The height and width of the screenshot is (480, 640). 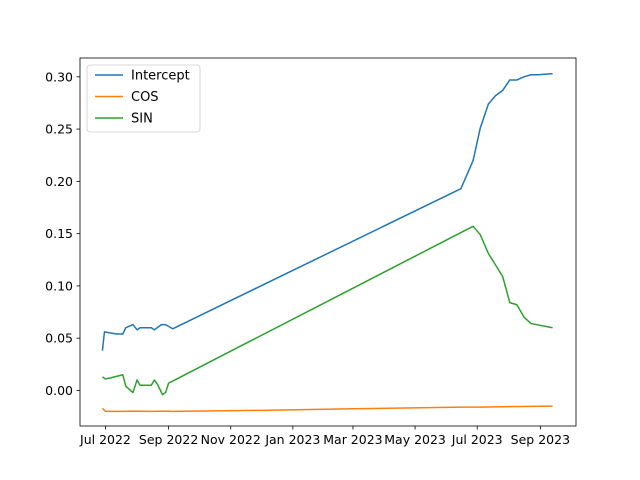 I want to click on legend-label-cos: COS, so click(x=145, y=97).